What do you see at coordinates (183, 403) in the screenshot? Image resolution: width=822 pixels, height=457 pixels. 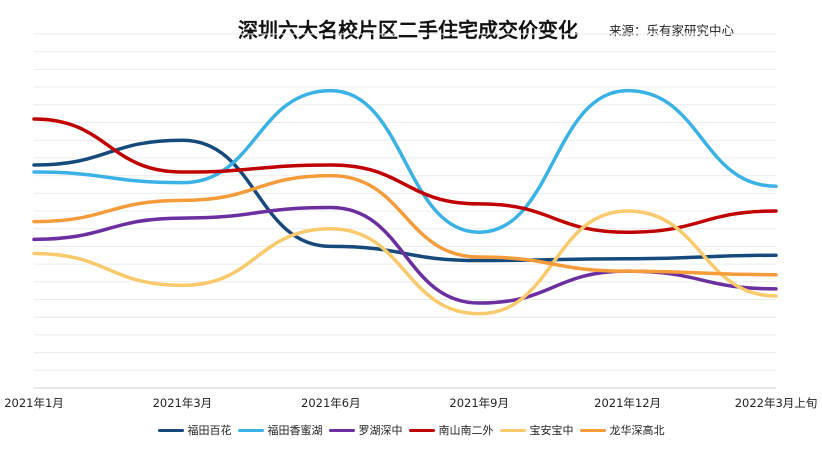 I see `x-tick-label: 2021年3月` at bounding box center [183, 403].